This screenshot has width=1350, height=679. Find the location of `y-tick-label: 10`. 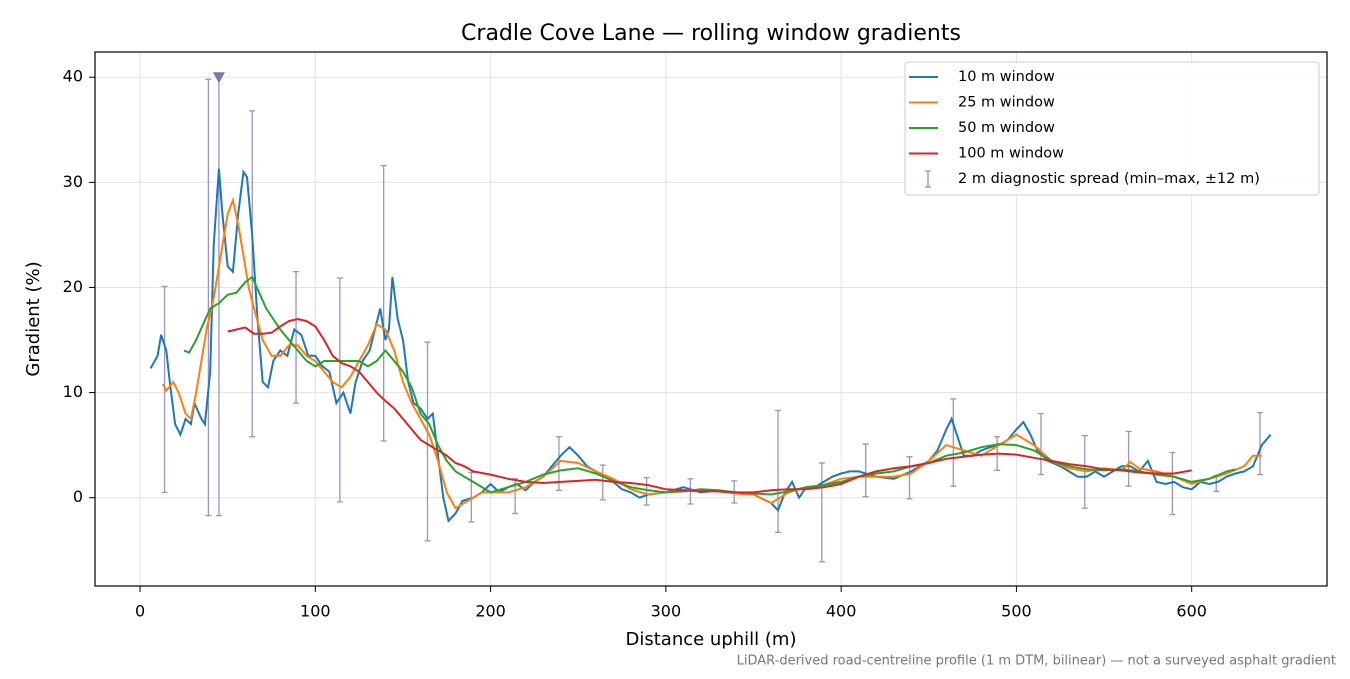

y-tick-label: 10 is located at coordinates (73, 391).